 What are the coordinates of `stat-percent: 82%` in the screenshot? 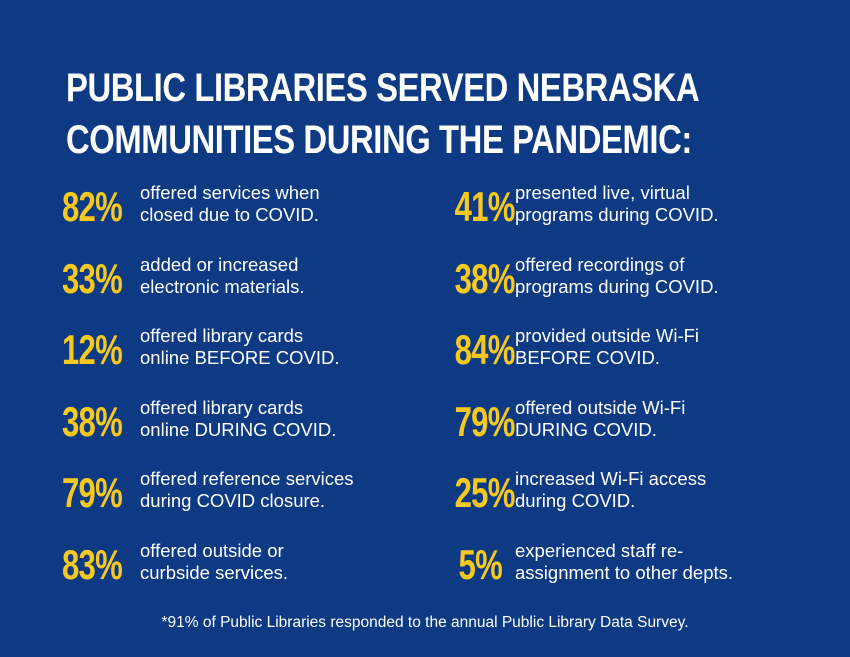 It's located at (92, 206).